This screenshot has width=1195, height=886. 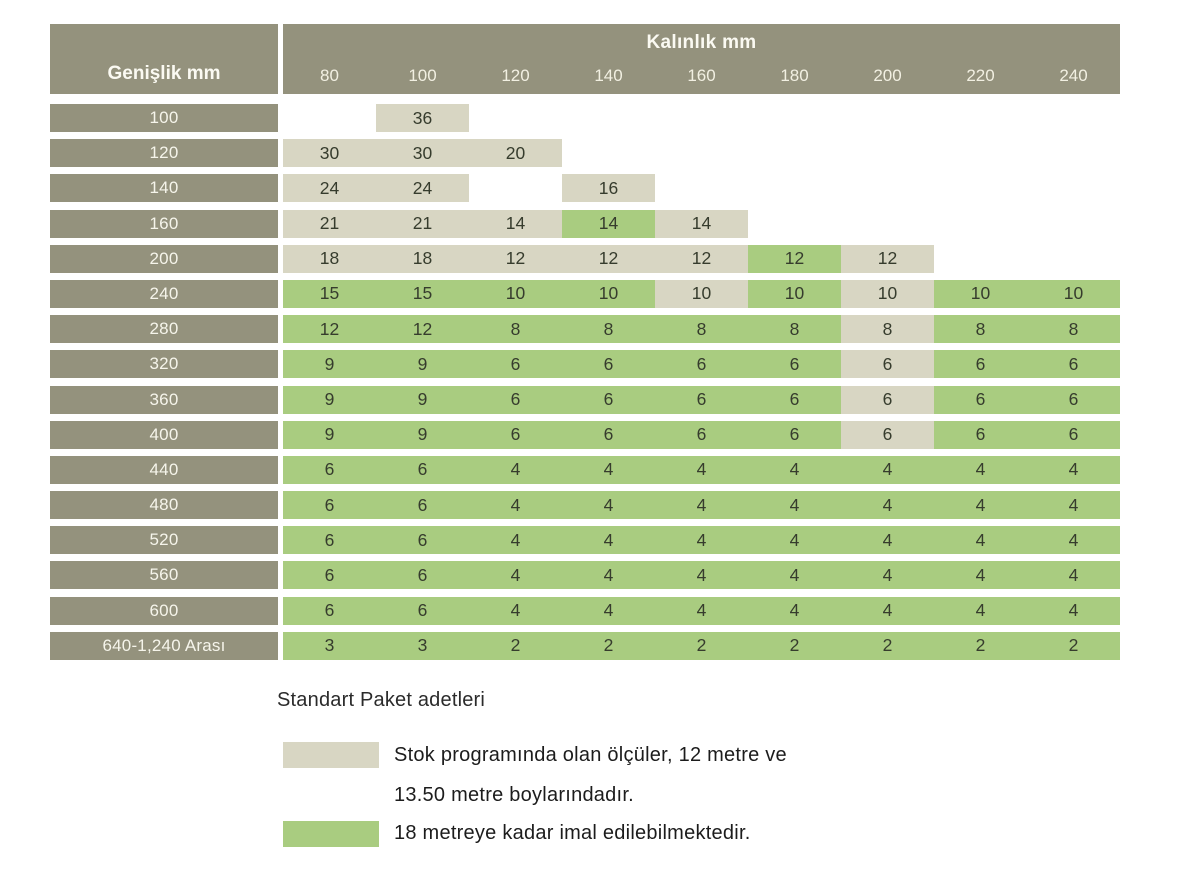 I want to click on table-row: 140 24 24 16, so click(x=585, y=188).